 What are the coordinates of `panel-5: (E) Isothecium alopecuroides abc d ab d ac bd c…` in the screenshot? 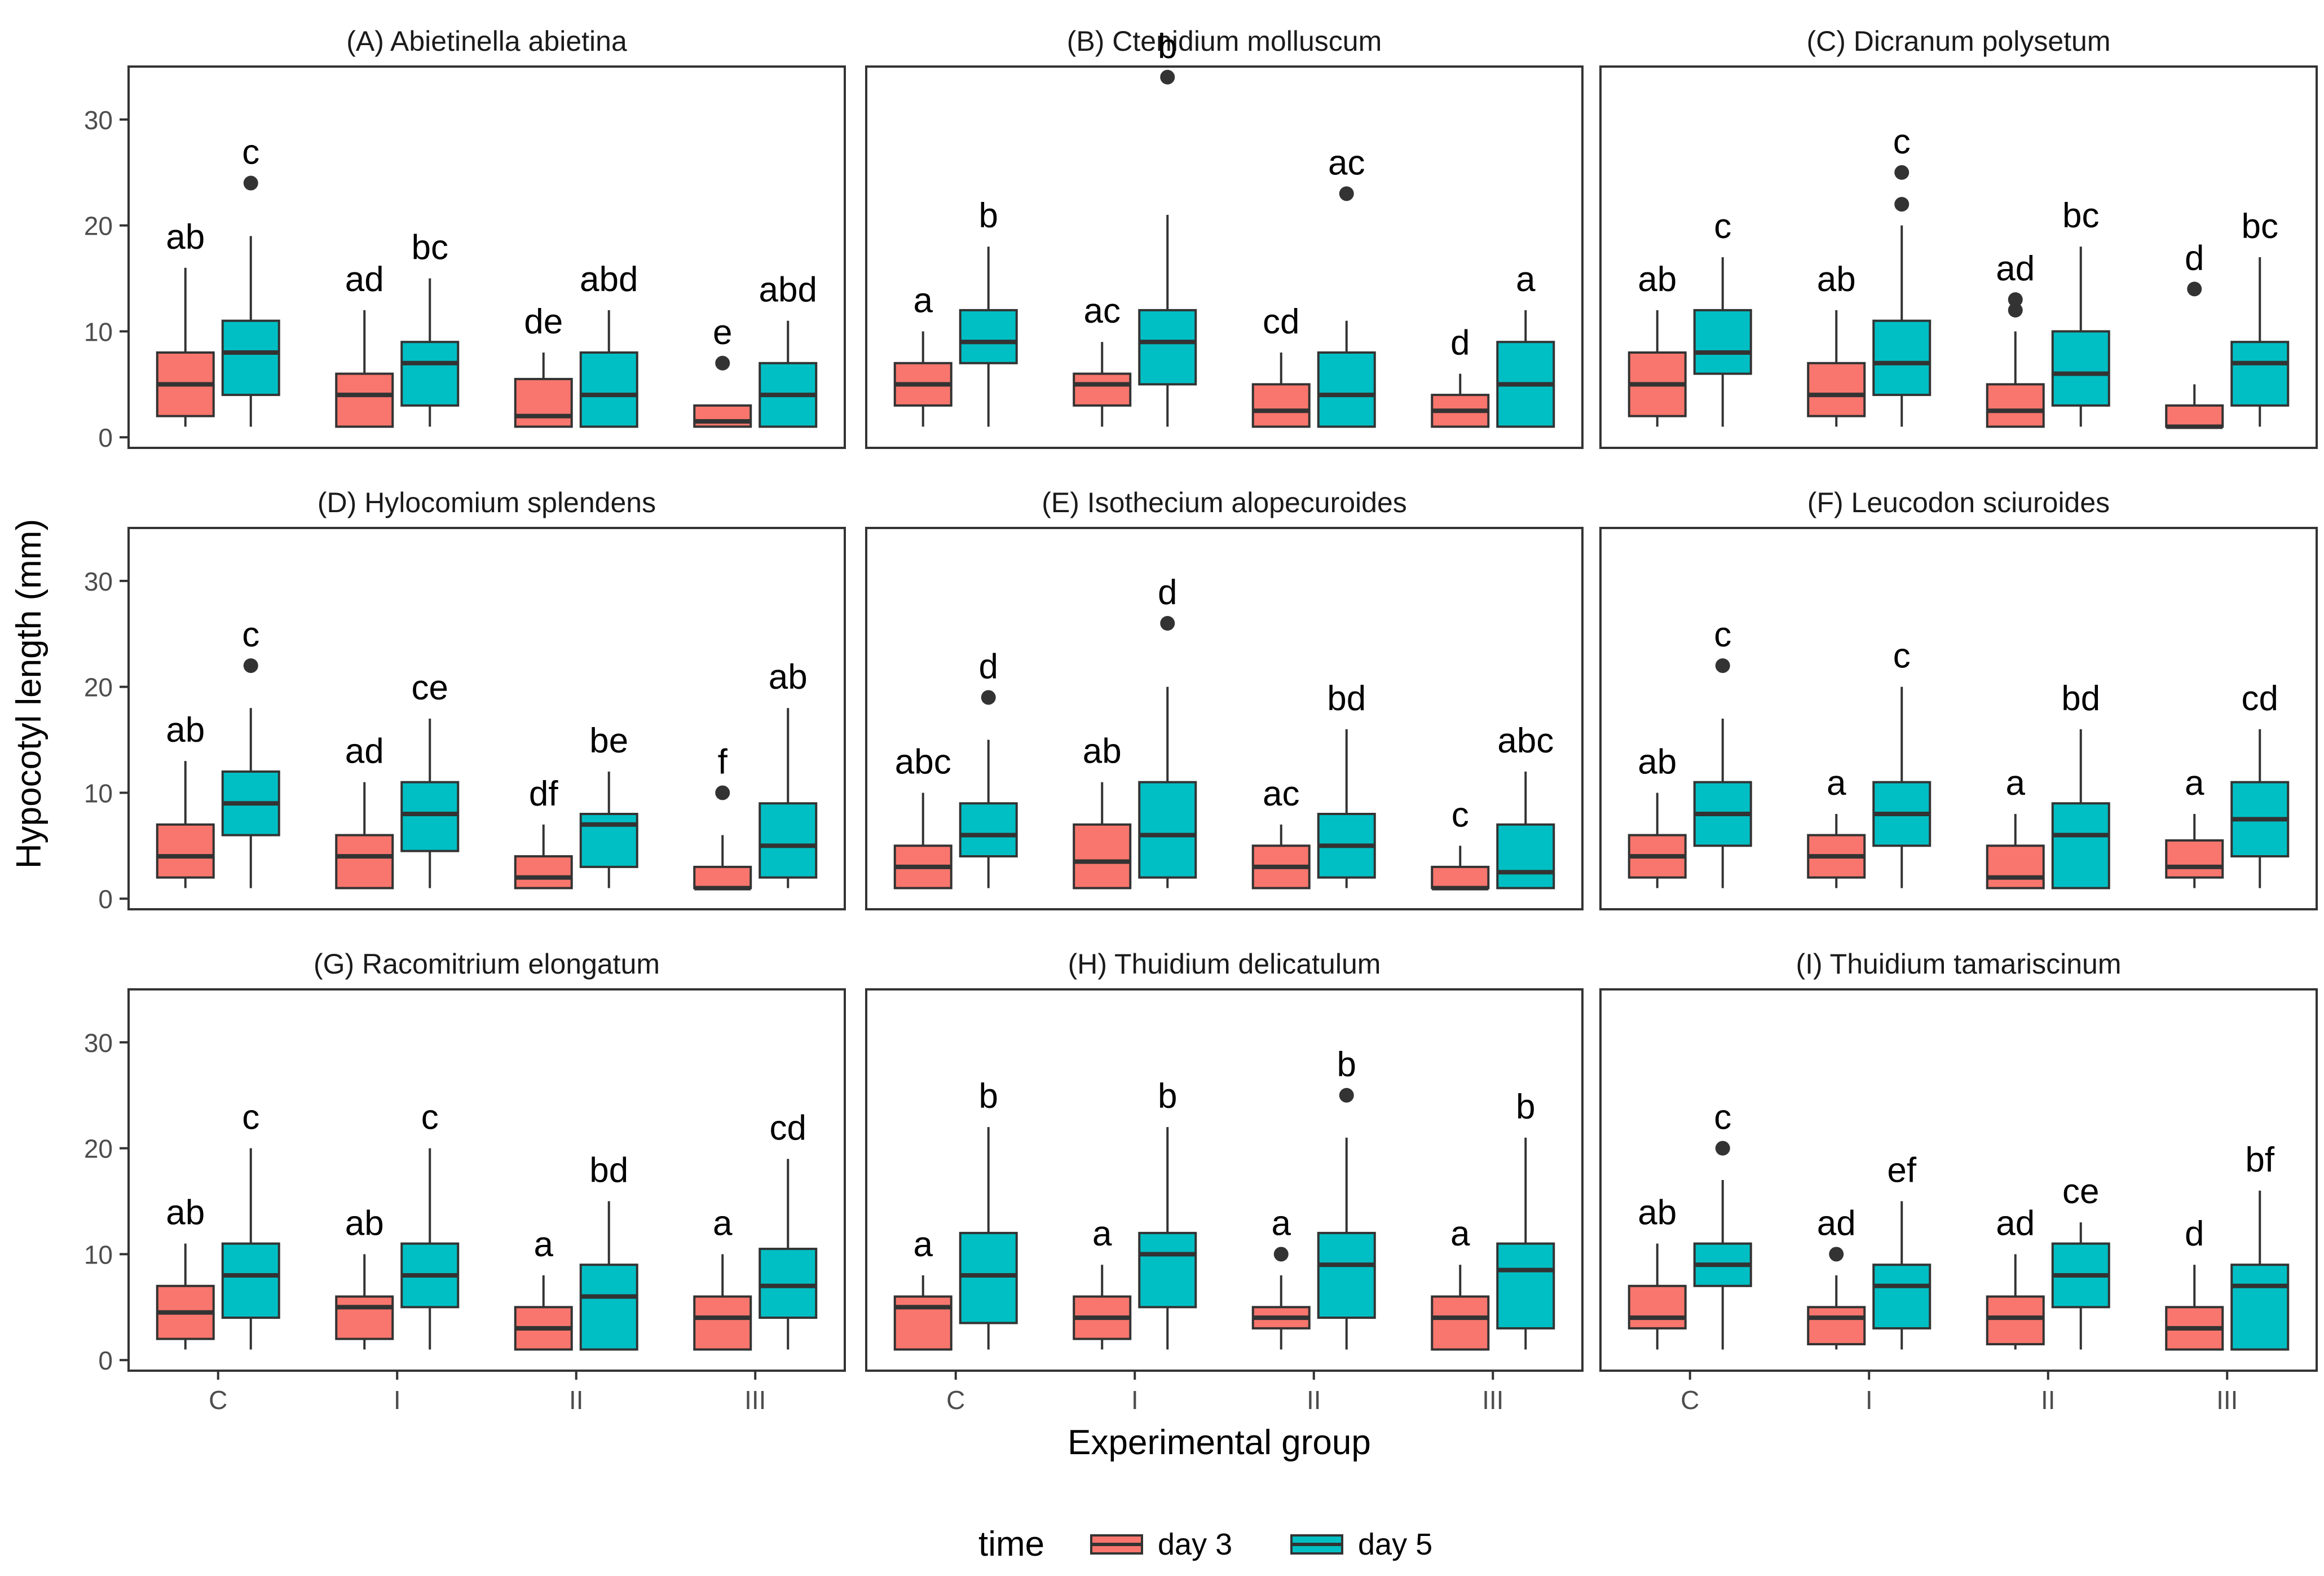 It's located at (1224, 698).